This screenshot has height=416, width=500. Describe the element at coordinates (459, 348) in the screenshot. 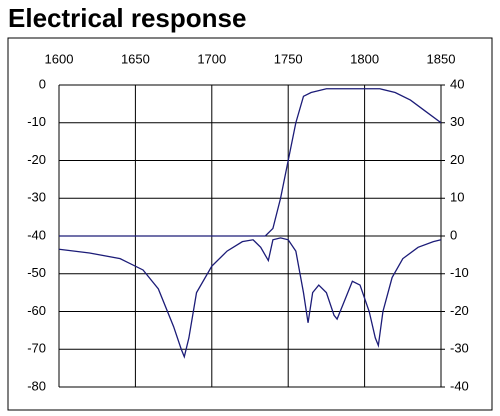

I see `y2-tick-label: -30` at that location.